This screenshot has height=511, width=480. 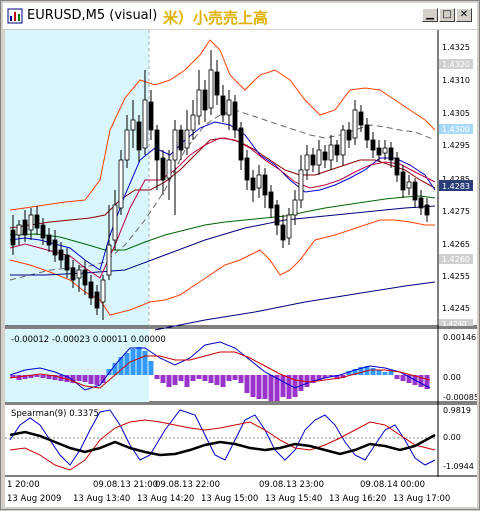 I want to click on price-tick: 1.4300, so click(x=456, y=129).